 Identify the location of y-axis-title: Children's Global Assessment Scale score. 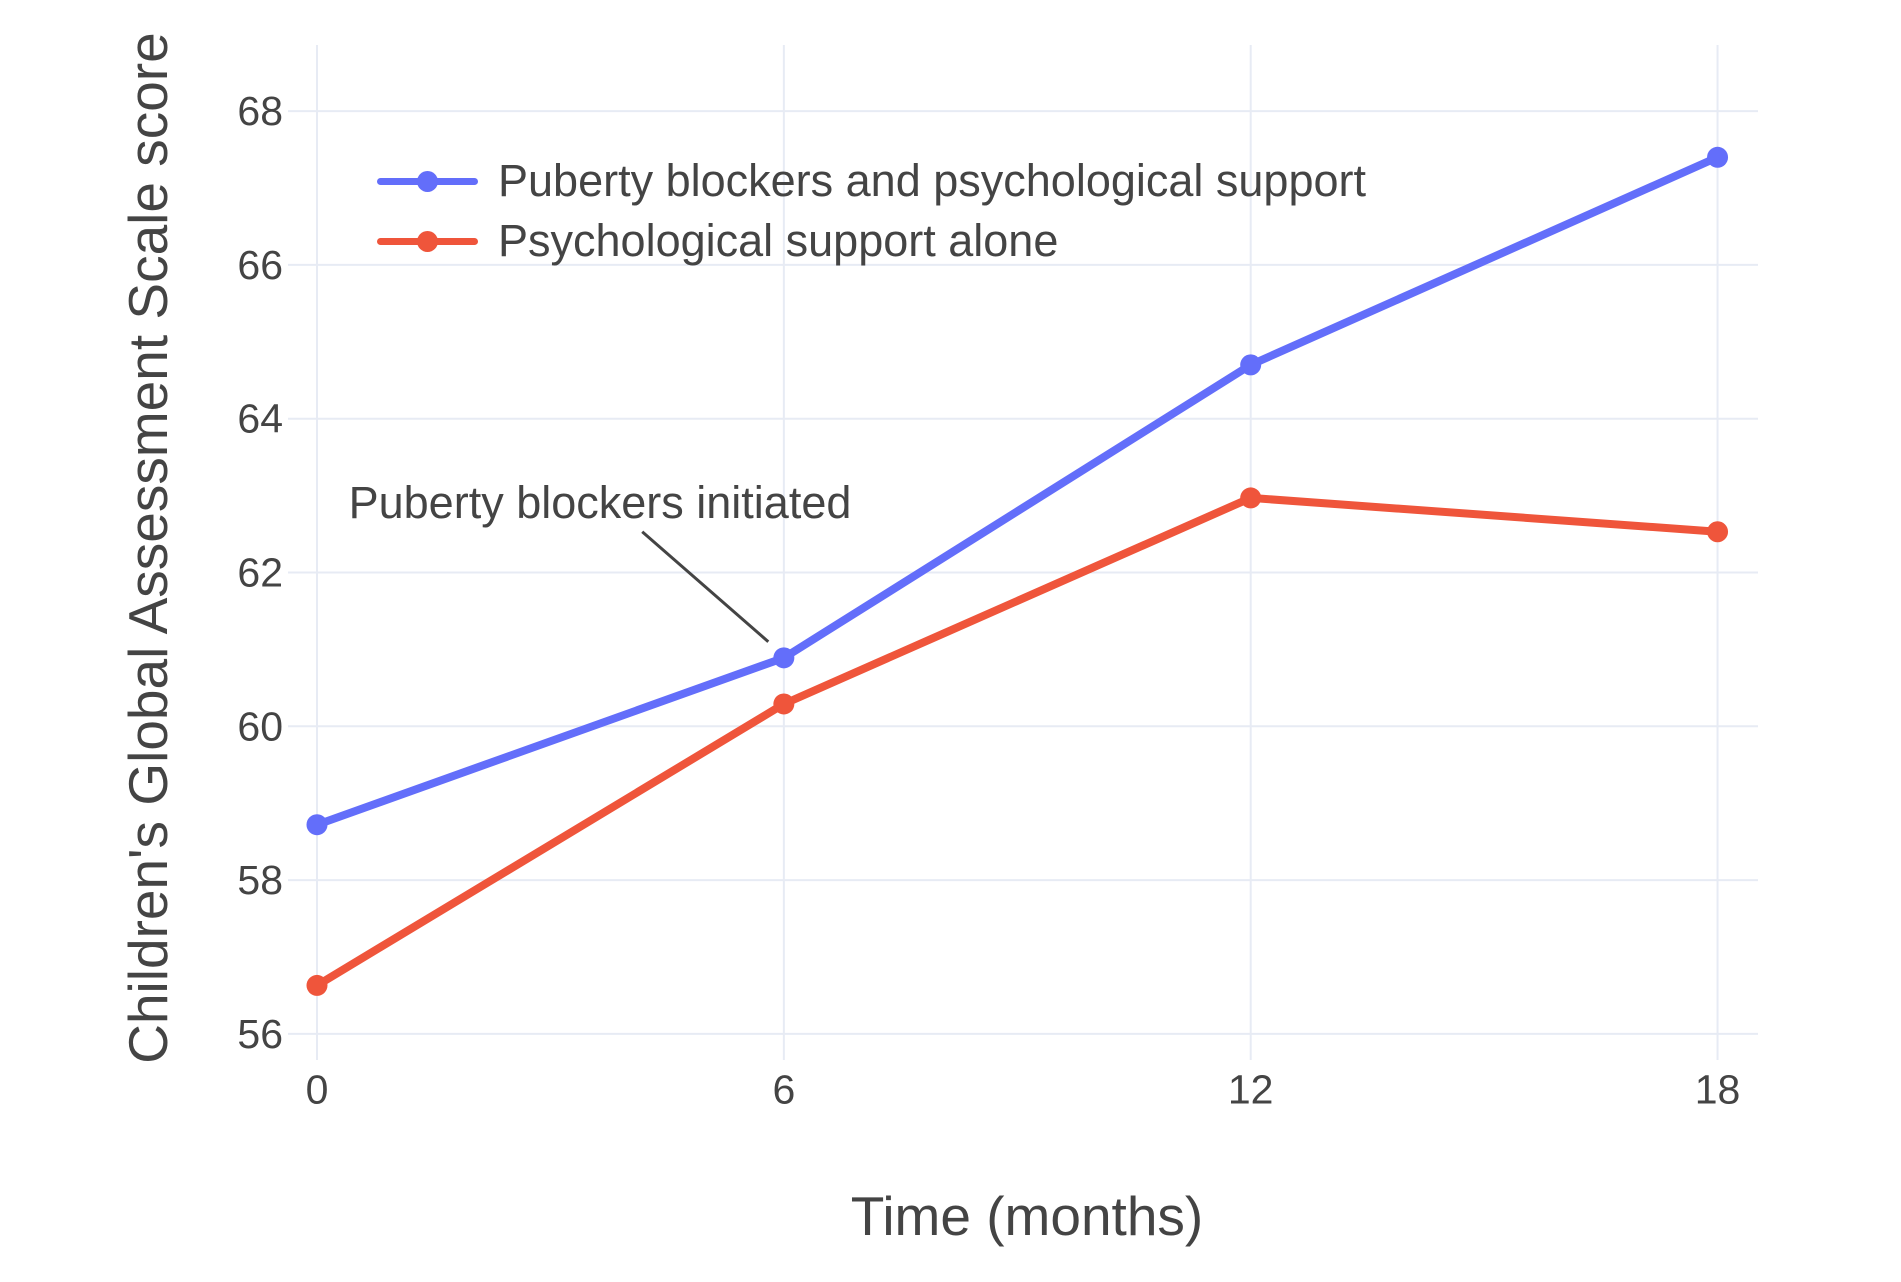
(148, 548).